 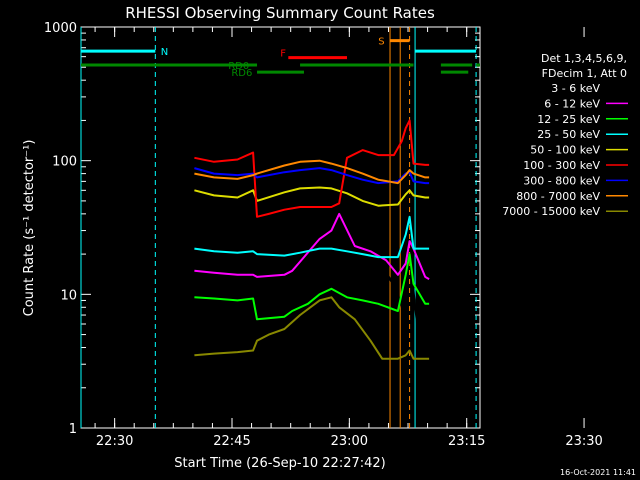 What do you see at coordinates (280, 13) in the screenshot?
I see `chart-title: RHESSI Observing Summary Count Rates` at bounding box center [280, 13].